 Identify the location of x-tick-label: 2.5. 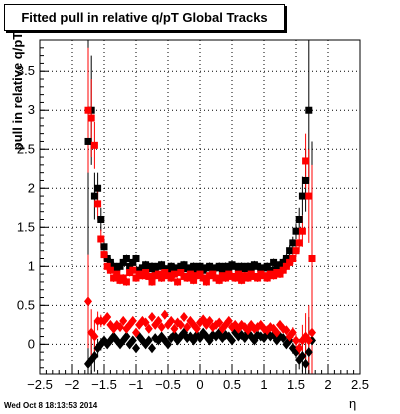
(360, 384).